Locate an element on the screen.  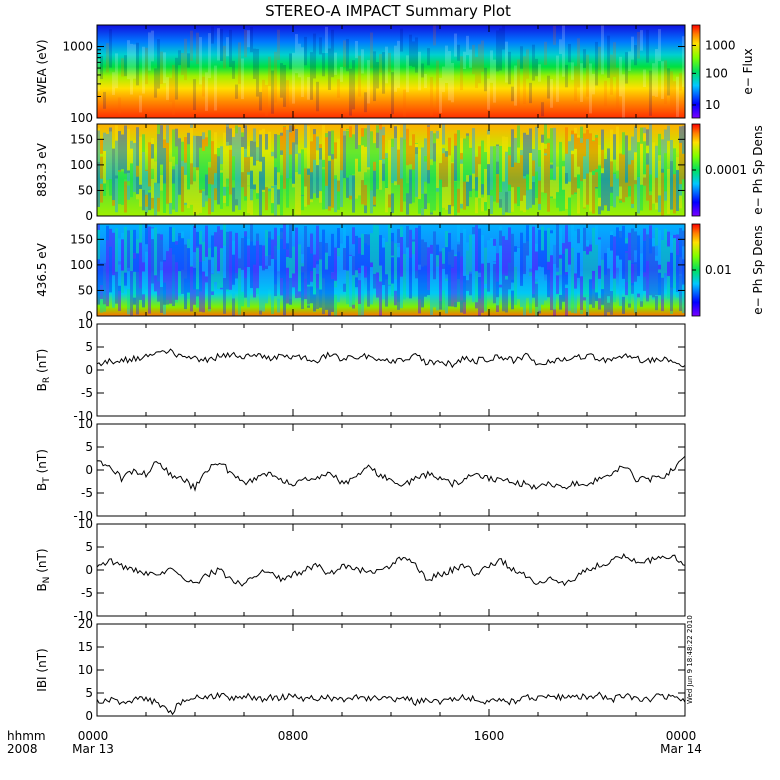
y-axis-label: SWEA (eV) is located at coordinates (42, 71).